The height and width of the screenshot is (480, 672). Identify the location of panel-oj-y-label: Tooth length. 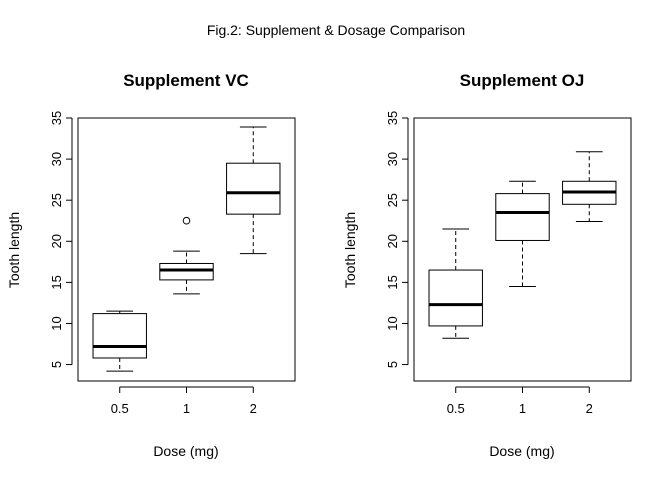
(350, 250).